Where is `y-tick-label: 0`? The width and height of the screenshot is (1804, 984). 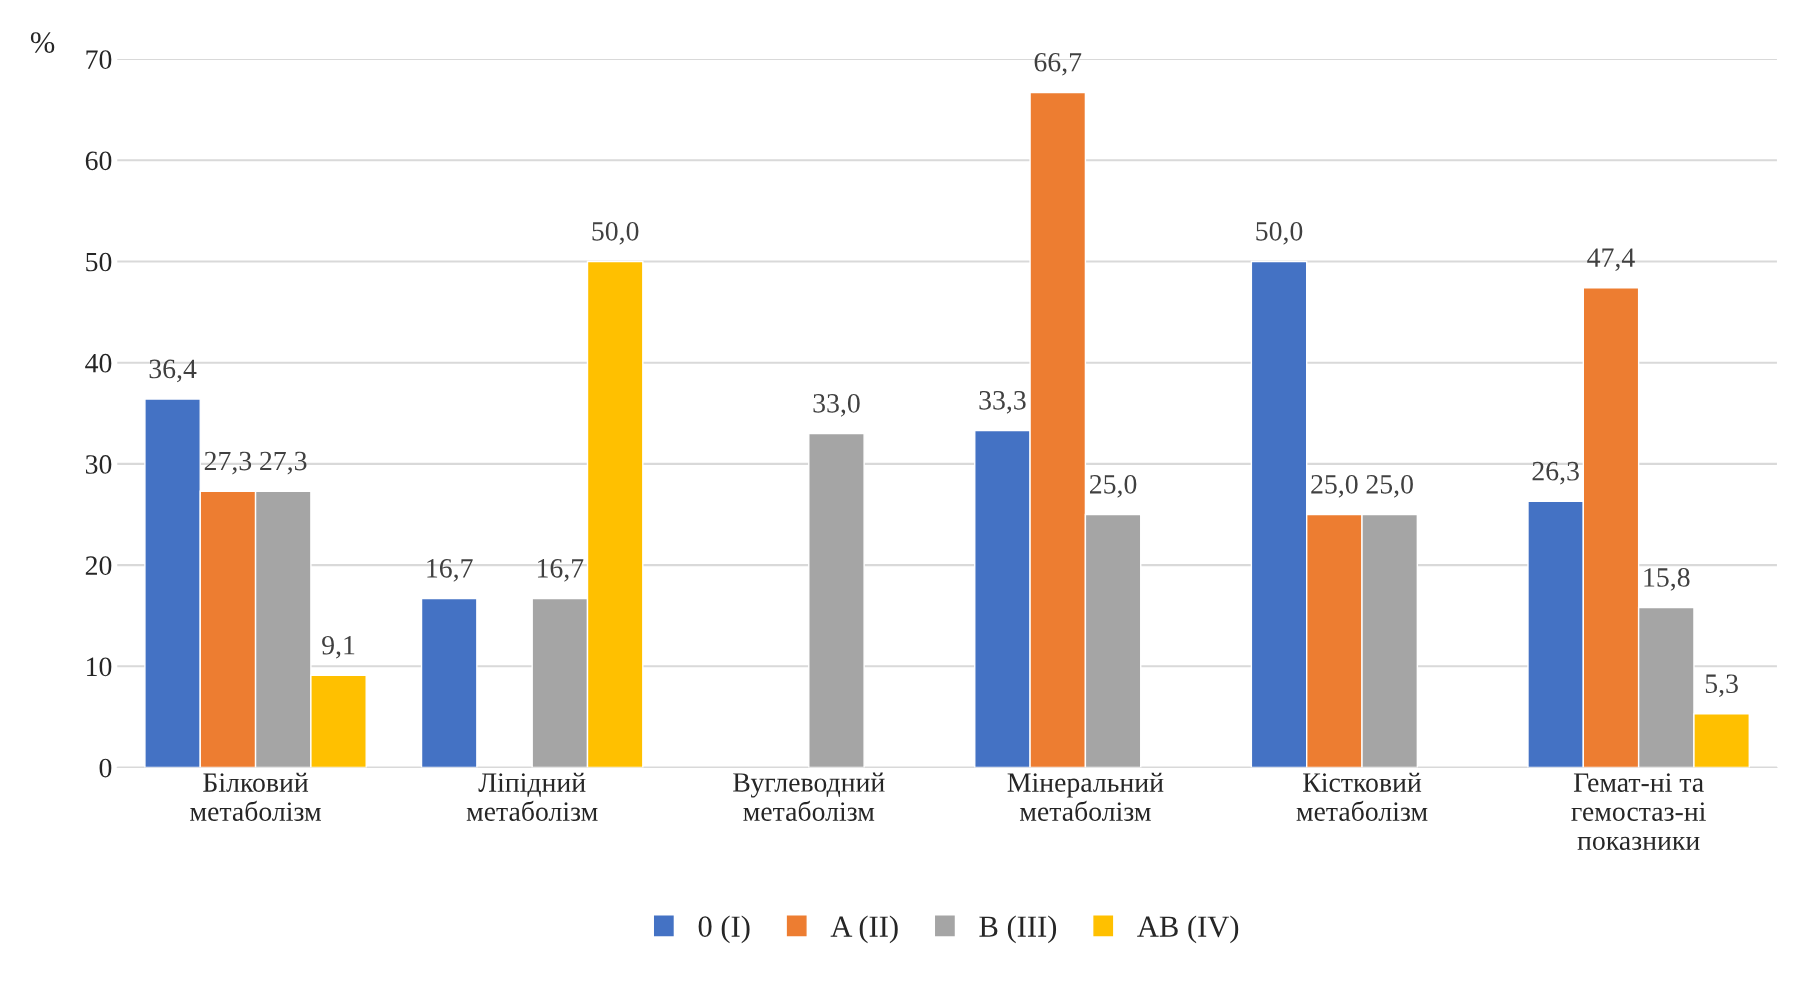 y-tick-label: 0 is located at coordinates (105, 768).